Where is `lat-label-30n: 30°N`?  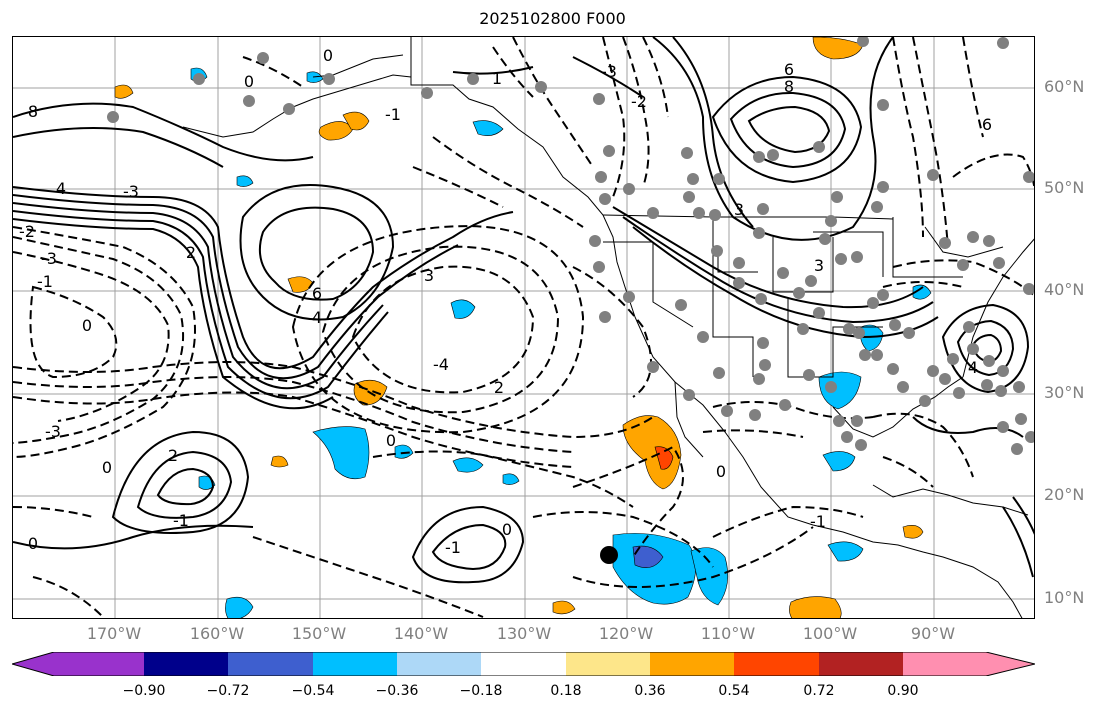
lat-label-30n: 30°N is located at coordinates (1064, 392).